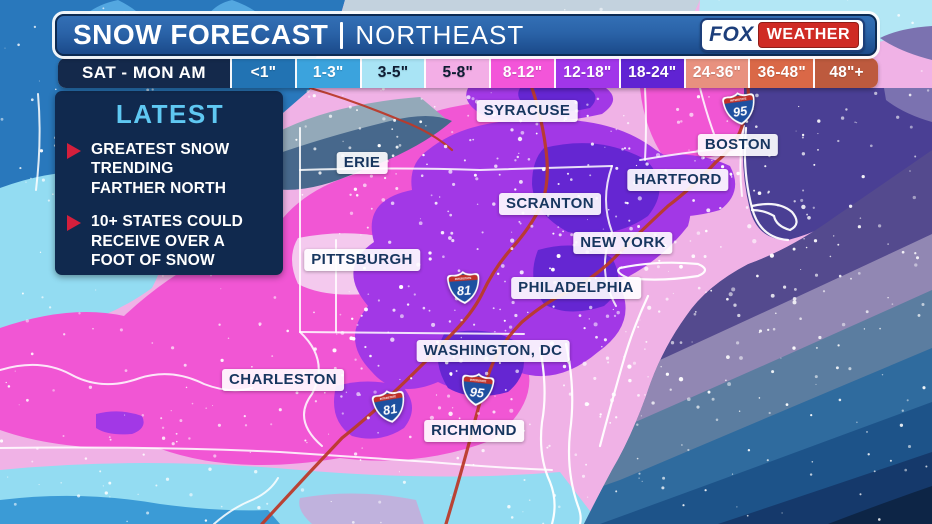 This screenshot has width=932, height=524. Describe the element at coordinates (527, 111) in the screenshot. I see `city-label-syracuse: SYRACUSE` at that location.